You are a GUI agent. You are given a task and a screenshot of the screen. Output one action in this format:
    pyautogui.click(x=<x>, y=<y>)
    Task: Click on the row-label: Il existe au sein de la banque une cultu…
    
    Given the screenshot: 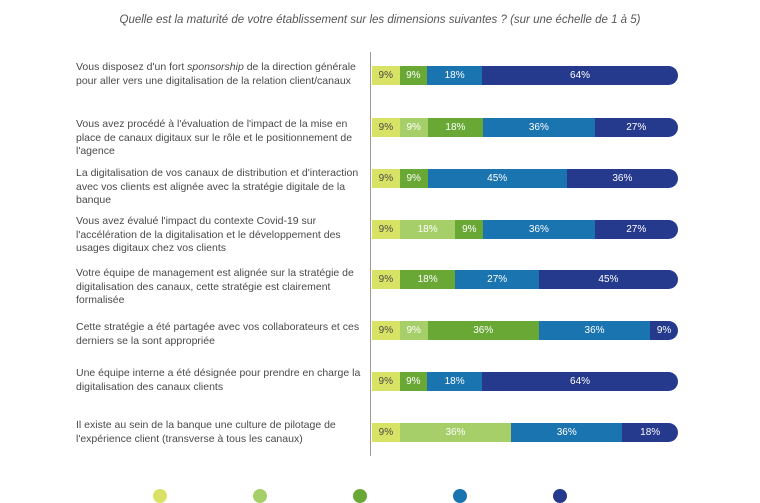 What is the action you would take?
    pyautogui.click(x=206, y=432)
    